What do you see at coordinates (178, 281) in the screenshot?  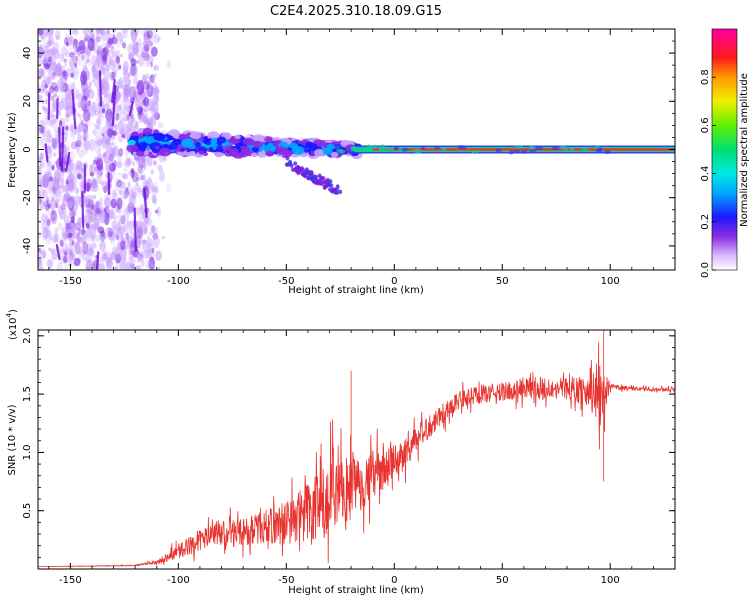 I see `spectrogram-xtick-label: -100` at bounding box center [178, 281].